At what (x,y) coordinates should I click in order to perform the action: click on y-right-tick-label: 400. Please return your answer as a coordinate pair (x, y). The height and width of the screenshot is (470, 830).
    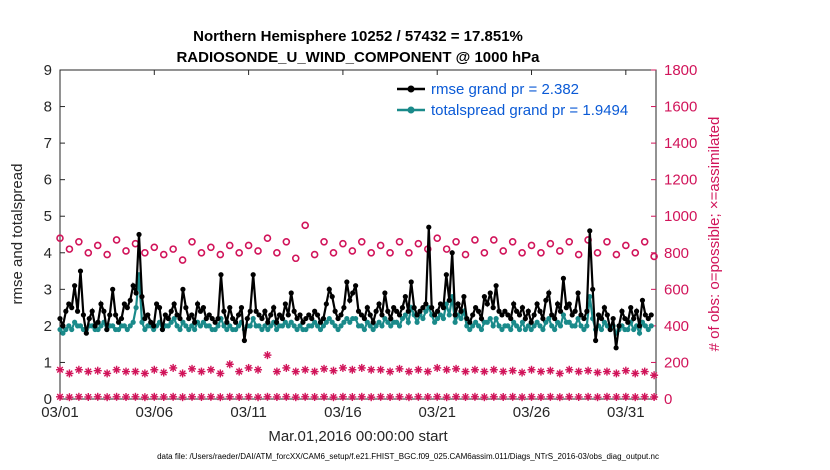
    Looking at the image, I should click on (676, 326).